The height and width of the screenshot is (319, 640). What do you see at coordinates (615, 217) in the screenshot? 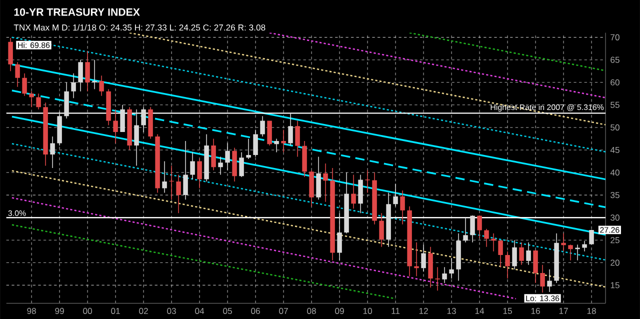
I see `y-tick-label: 30` at bounding box center [615, 217].